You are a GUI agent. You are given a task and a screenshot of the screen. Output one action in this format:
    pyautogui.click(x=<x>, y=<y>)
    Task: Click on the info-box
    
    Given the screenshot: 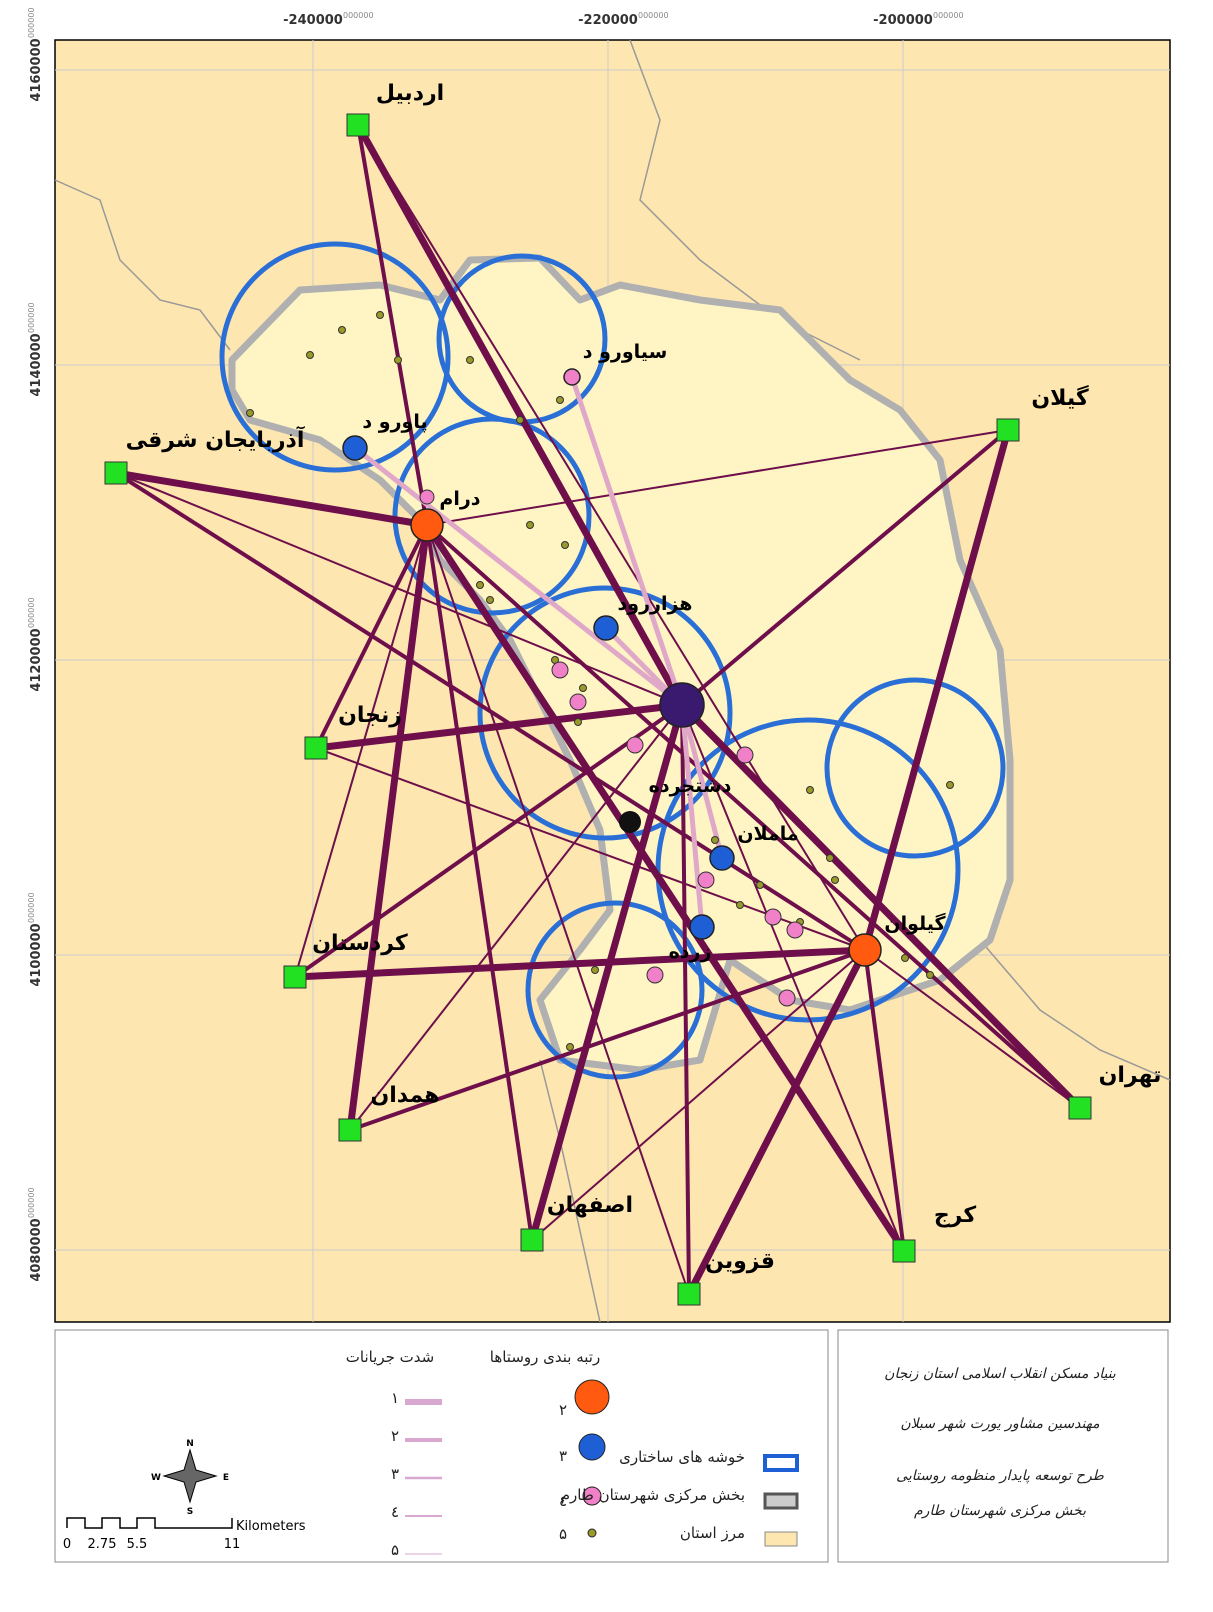 What is the action you would take?
    pyautogui.click(x=1003, y=1446)
    